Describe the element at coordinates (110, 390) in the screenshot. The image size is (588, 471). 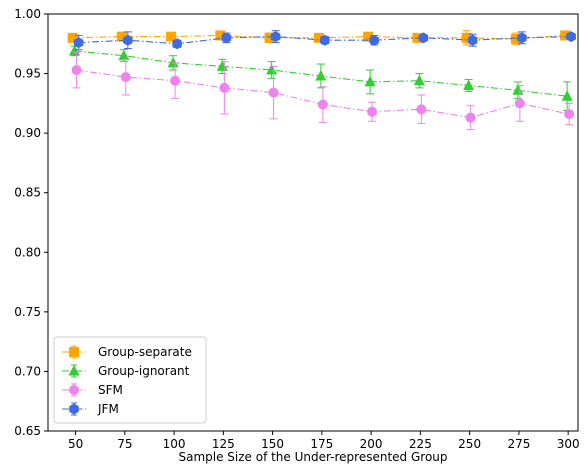
I see `legend-label: SFM` at that location.